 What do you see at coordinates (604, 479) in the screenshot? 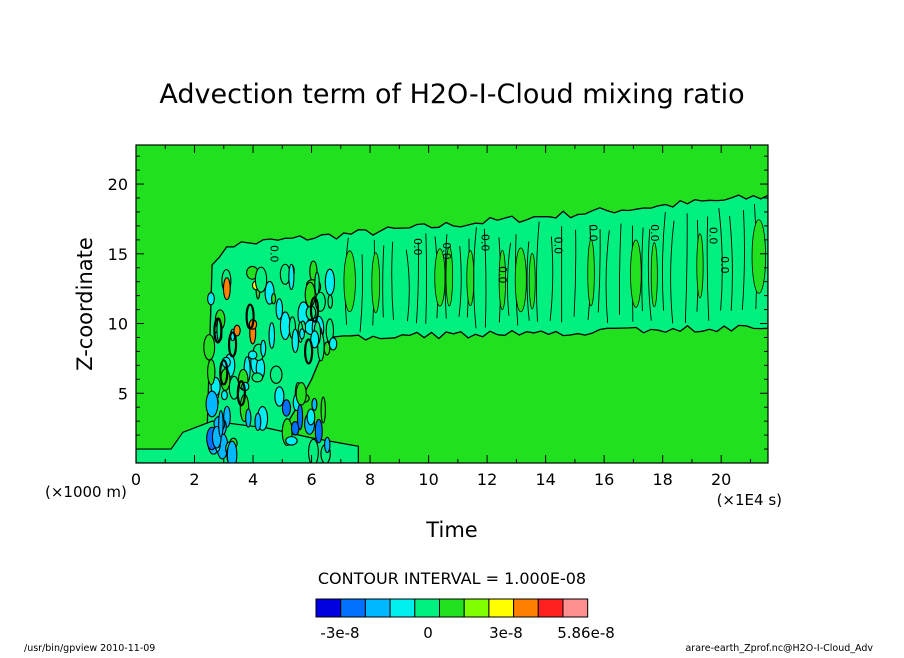
I see `x-tick-label: 16` at bounding box center [604, 479].